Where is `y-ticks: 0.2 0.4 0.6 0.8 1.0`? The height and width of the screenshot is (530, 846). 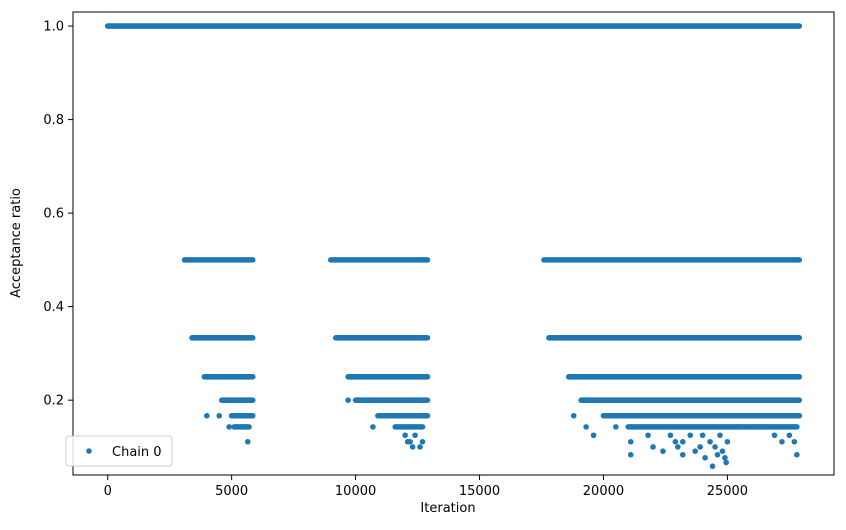 y-ticks: 0.2 0.4 0.6 0.8 1.0 is located at coordinates (58, 214).